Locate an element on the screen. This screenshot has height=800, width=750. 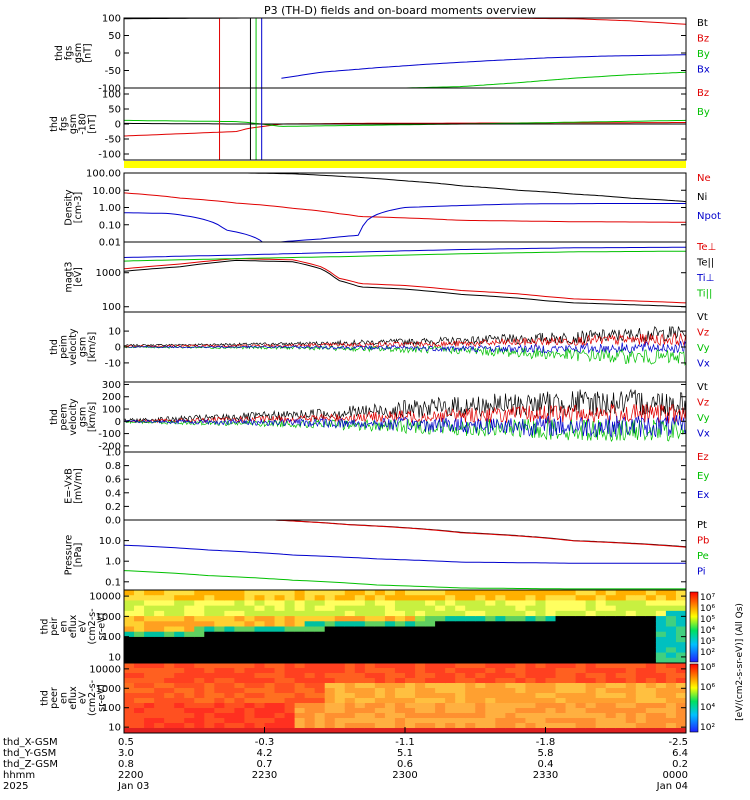
y-label-line: (cm2-s- is located at coordinates (92, 626).